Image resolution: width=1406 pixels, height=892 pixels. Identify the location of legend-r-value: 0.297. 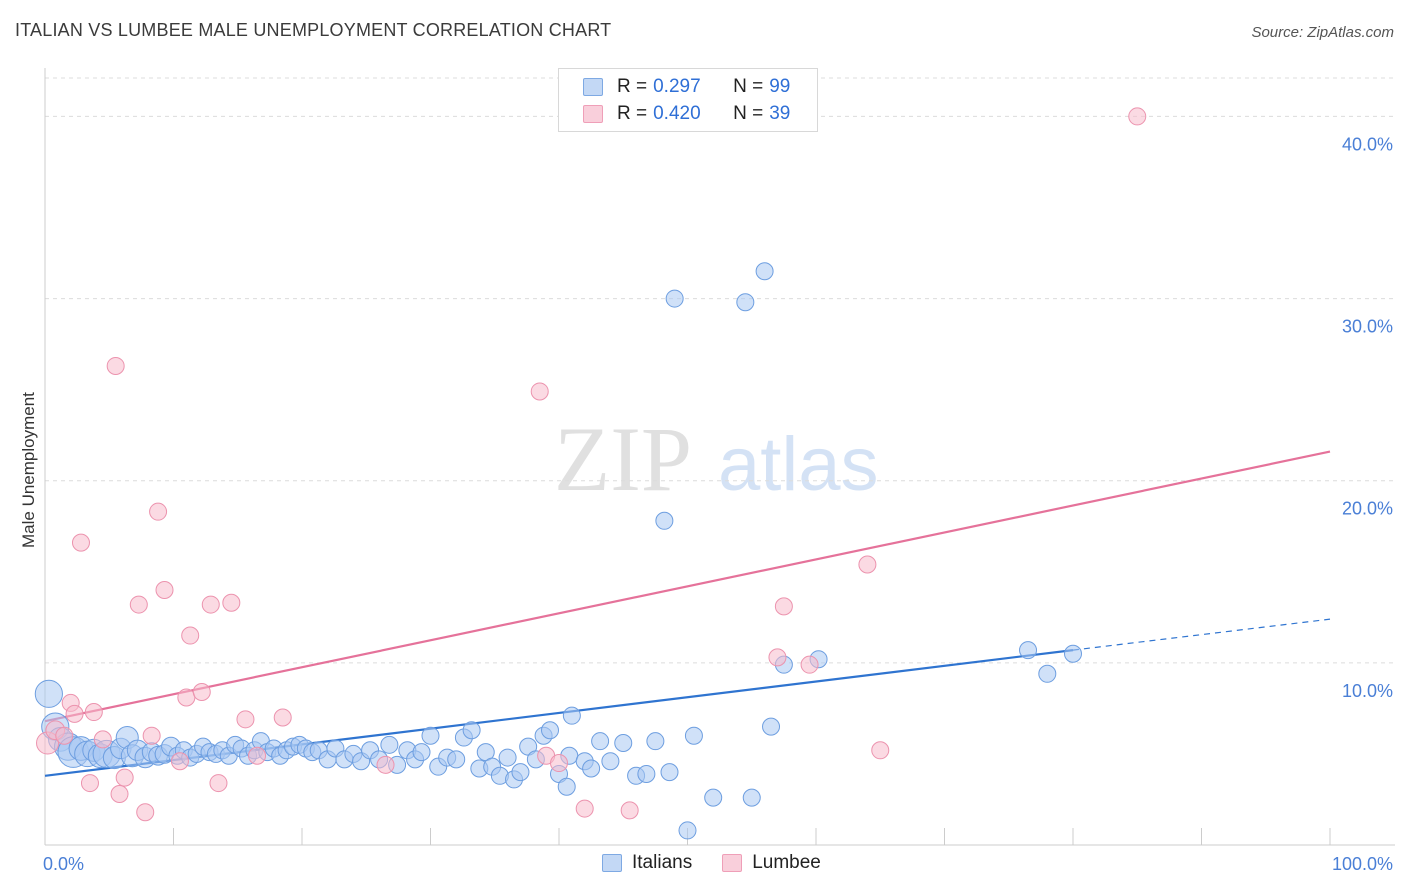
(677, 86).